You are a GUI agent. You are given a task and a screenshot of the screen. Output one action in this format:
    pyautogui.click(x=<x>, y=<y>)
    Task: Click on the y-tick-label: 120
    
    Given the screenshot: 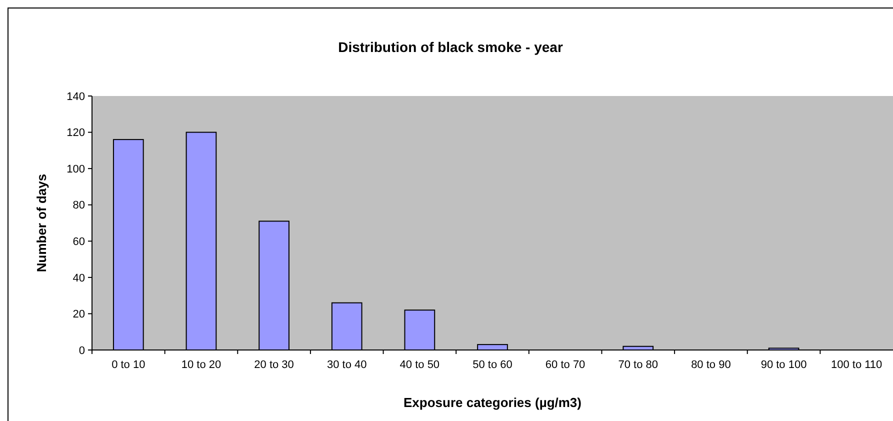 What is the action you would take?
    pyautogui.click(x=75, y=133)
    